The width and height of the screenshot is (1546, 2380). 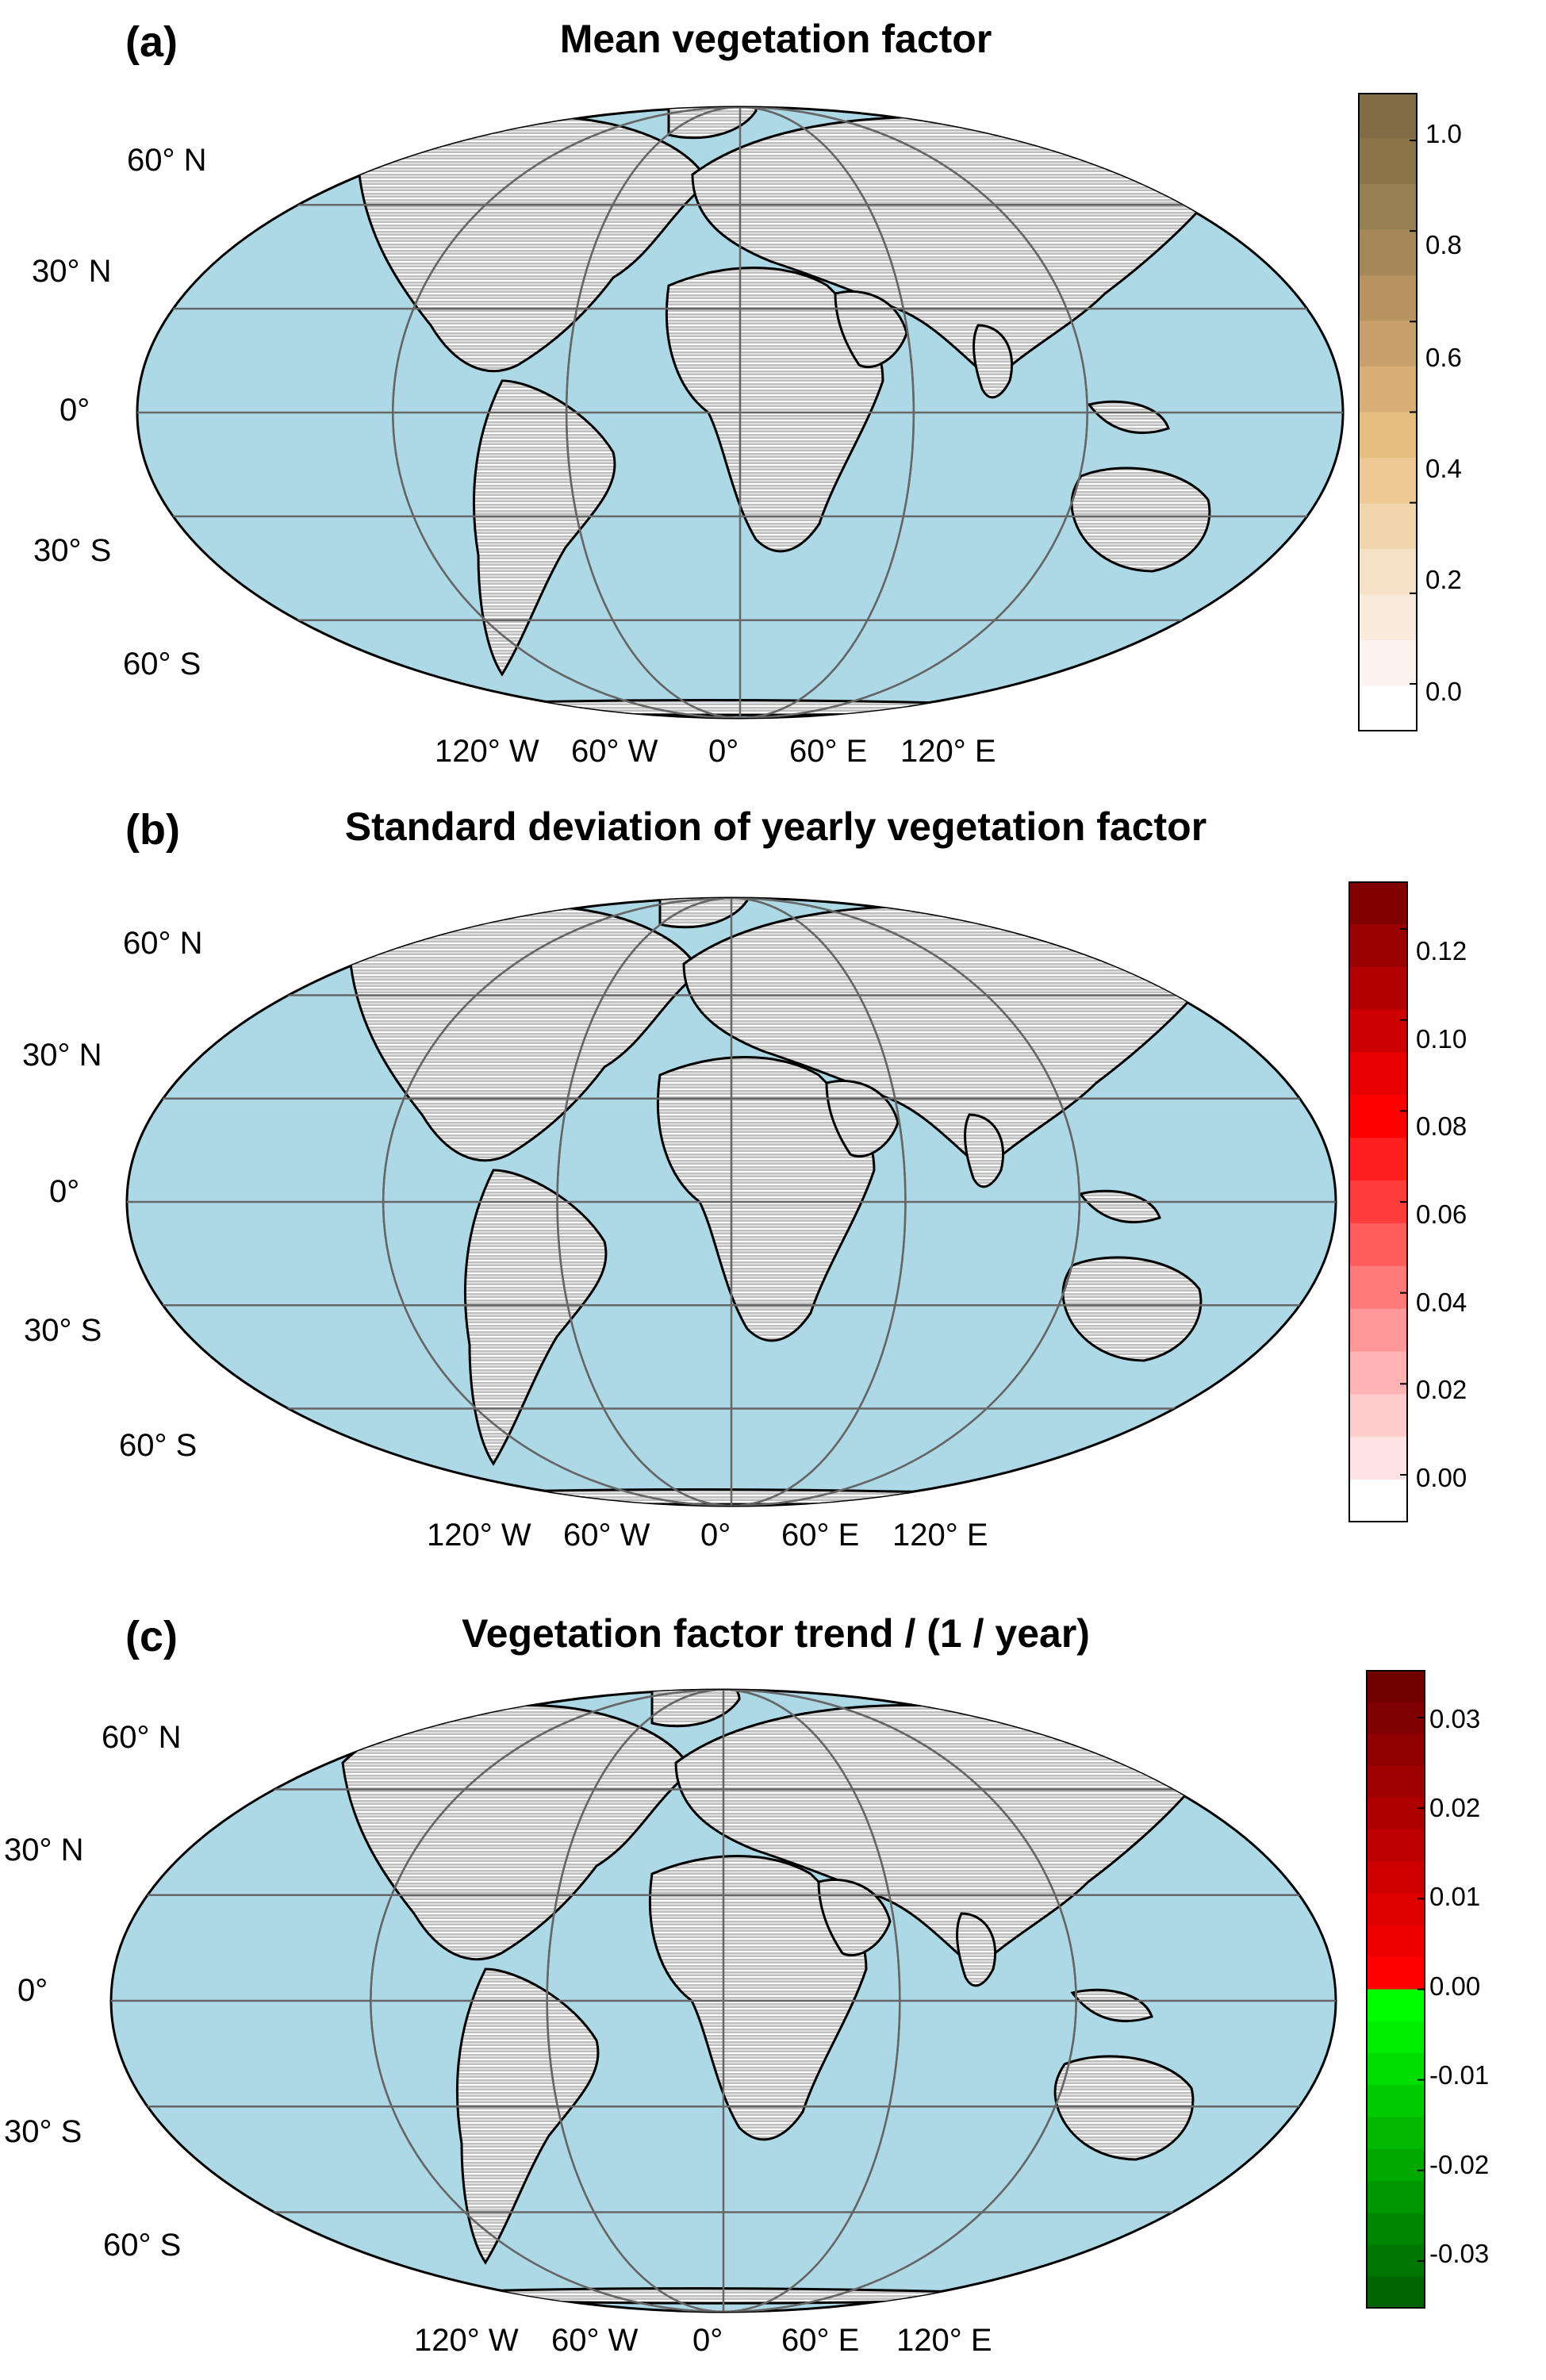 I want to click on panel-title: Vegetation factor trend / (1 / year), so click(x=776, y=1633).